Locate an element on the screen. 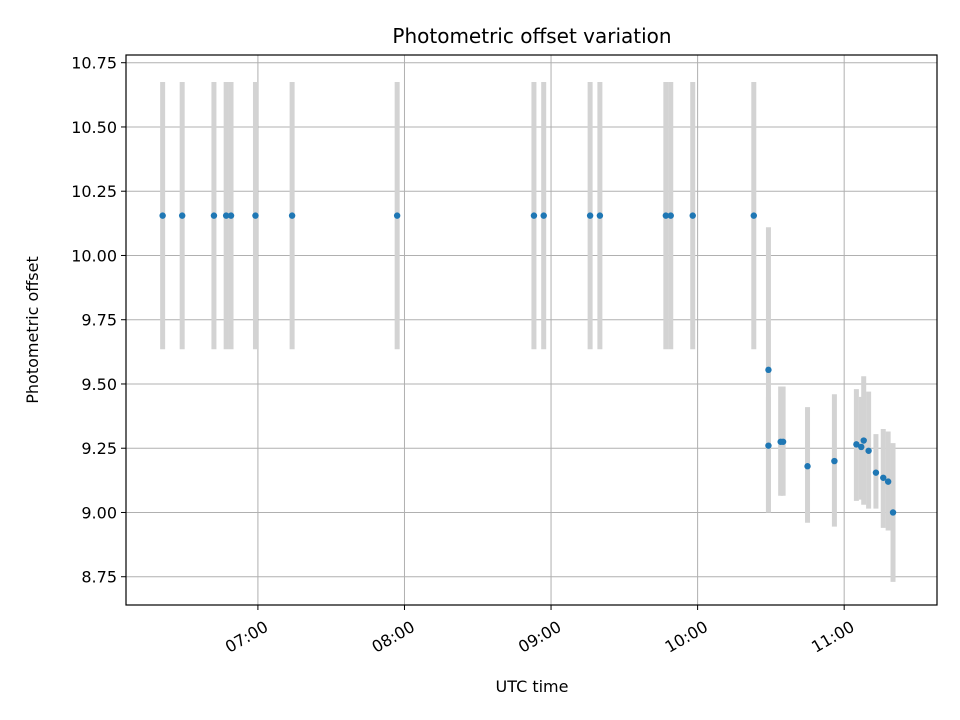 This screenshot has height=720, width=960. y-axis-label: Photometric offset is located at coordinates (32, 330).